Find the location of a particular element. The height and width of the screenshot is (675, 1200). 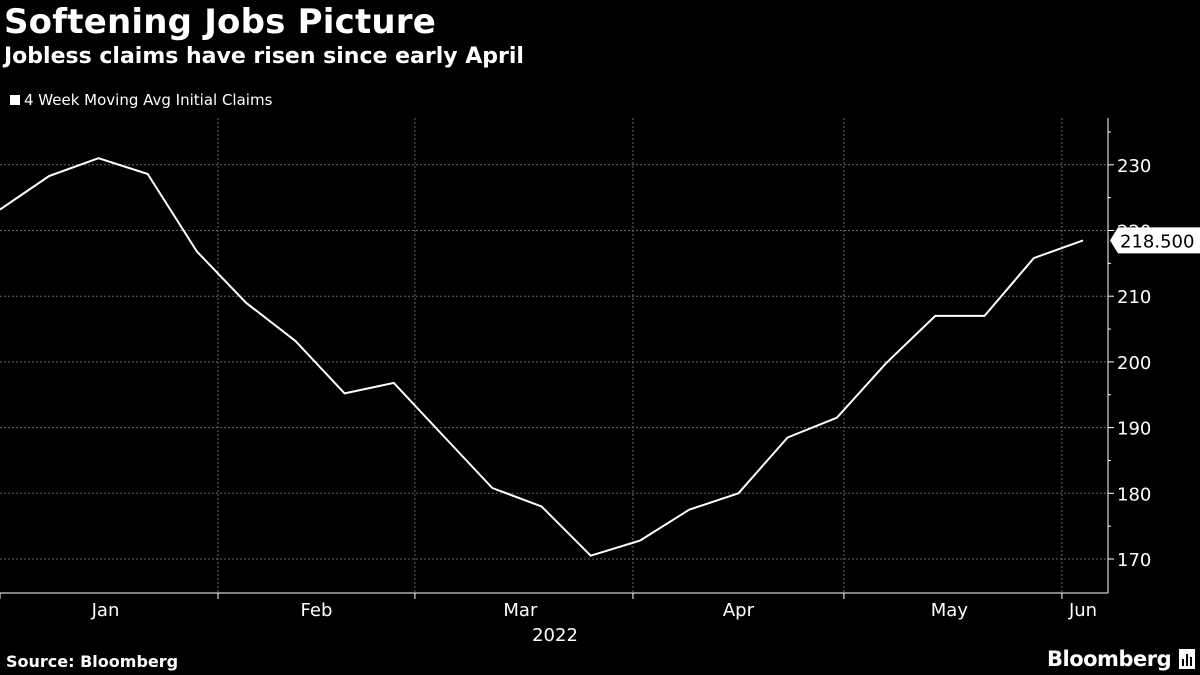

legend-label: 4 Week Moving Avg Initial Claims is located at coordinates (148, 100).